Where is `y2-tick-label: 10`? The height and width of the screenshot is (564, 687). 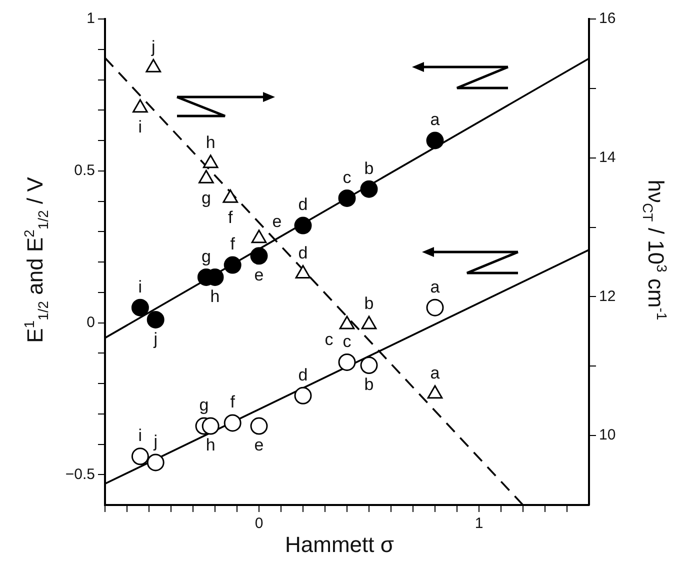
y2-tick-label: 10 is located at coordinates (607, 435).